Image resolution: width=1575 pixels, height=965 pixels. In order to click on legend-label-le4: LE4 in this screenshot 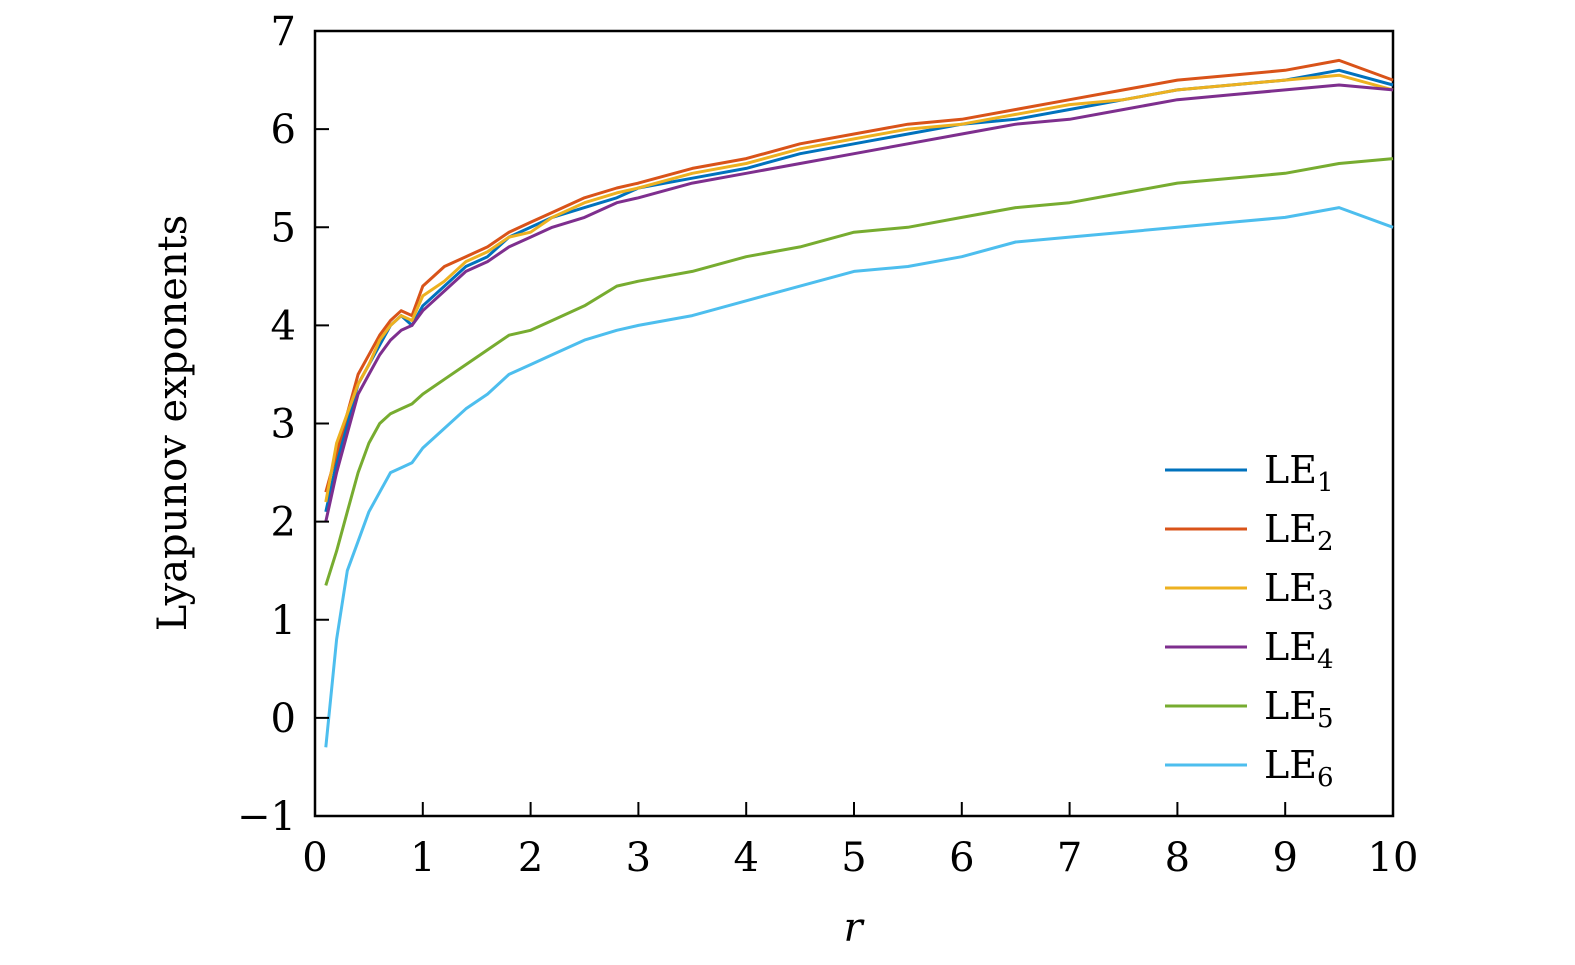, I will do `click(1299, 650)`.